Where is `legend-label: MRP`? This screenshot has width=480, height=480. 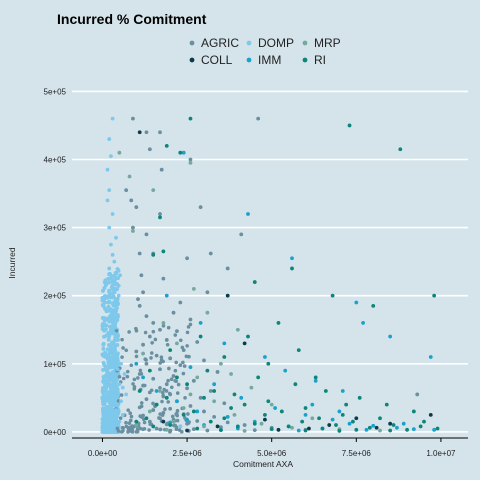 legend-label: MRP is located at coordinates (327, 43).